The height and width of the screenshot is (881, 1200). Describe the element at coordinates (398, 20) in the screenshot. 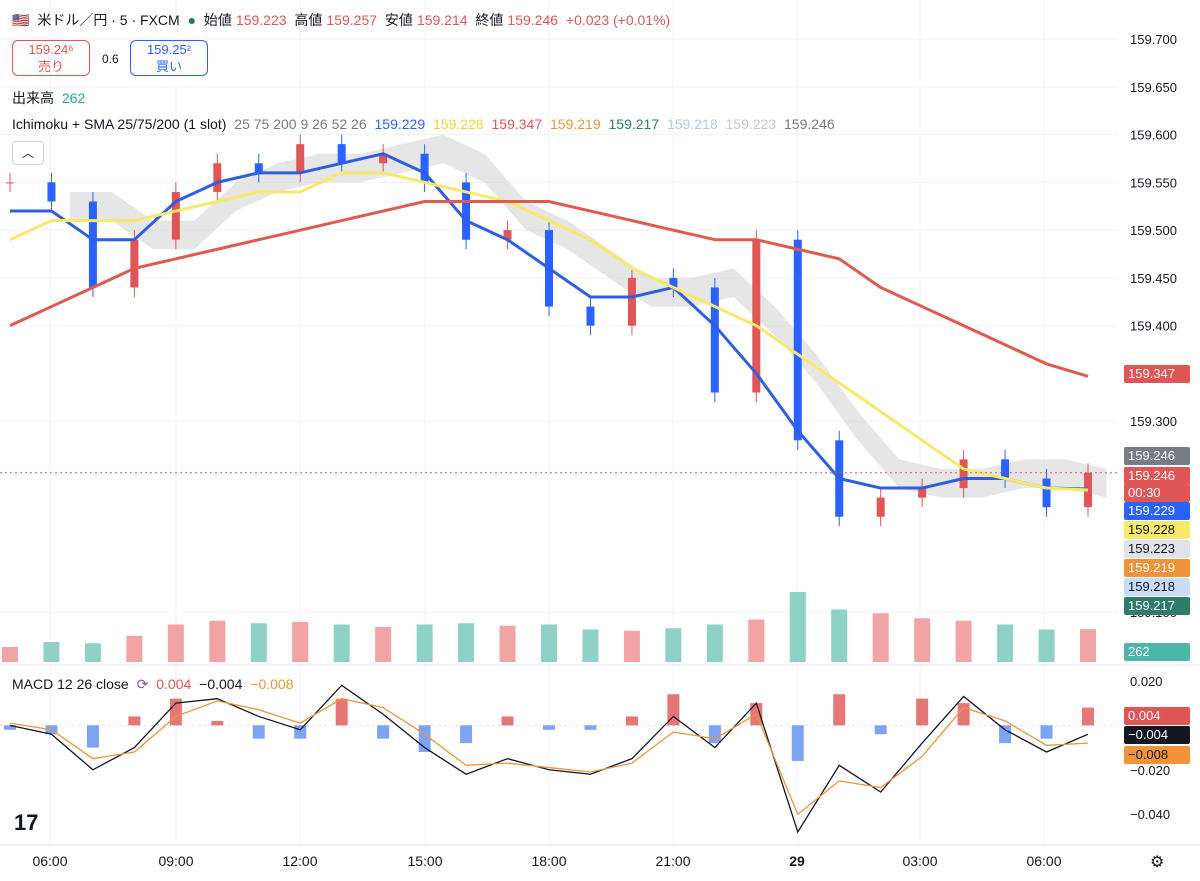

I see `low-label: 安値` at that location.